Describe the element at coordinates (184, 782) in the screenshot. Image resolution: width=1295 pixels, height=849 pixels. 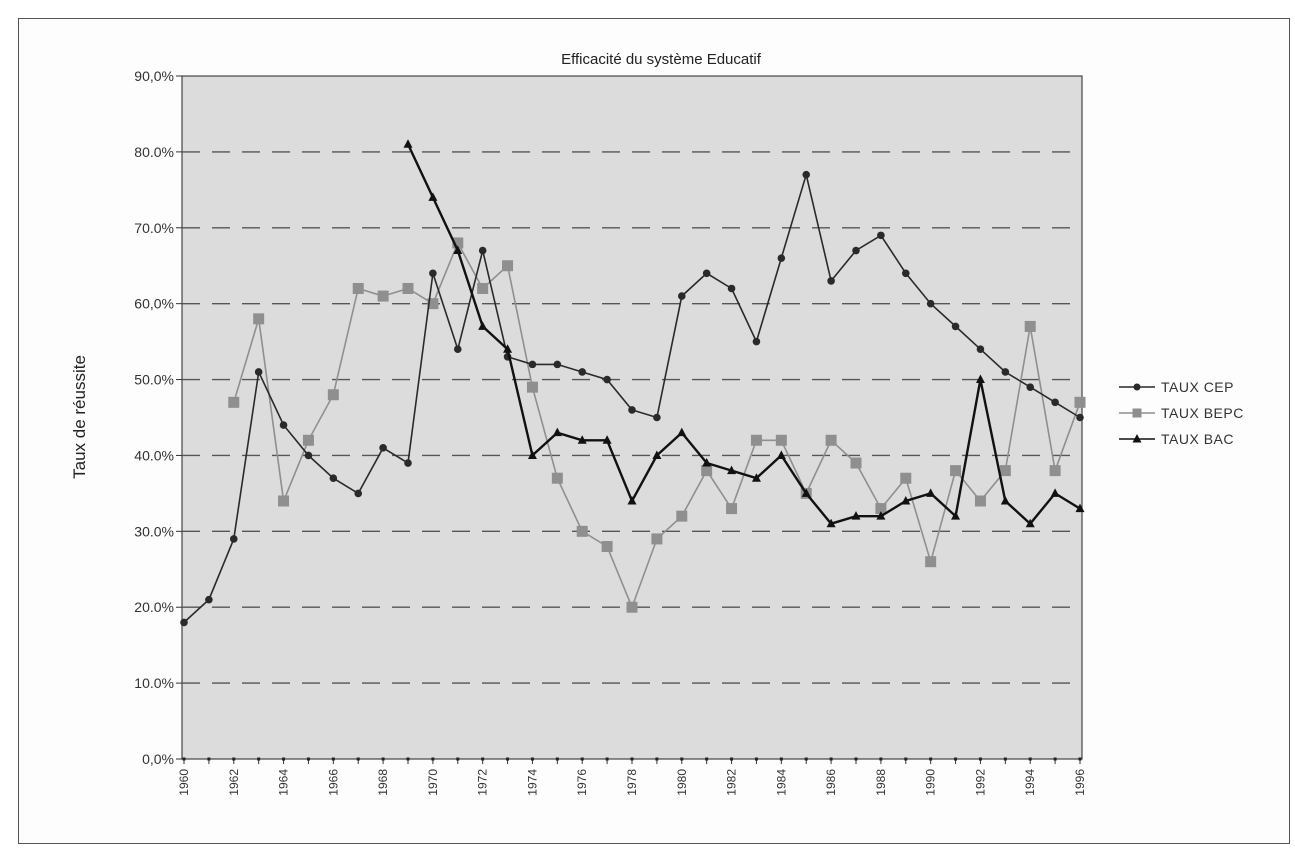
I see `x-tick-label: 1960` at that location.